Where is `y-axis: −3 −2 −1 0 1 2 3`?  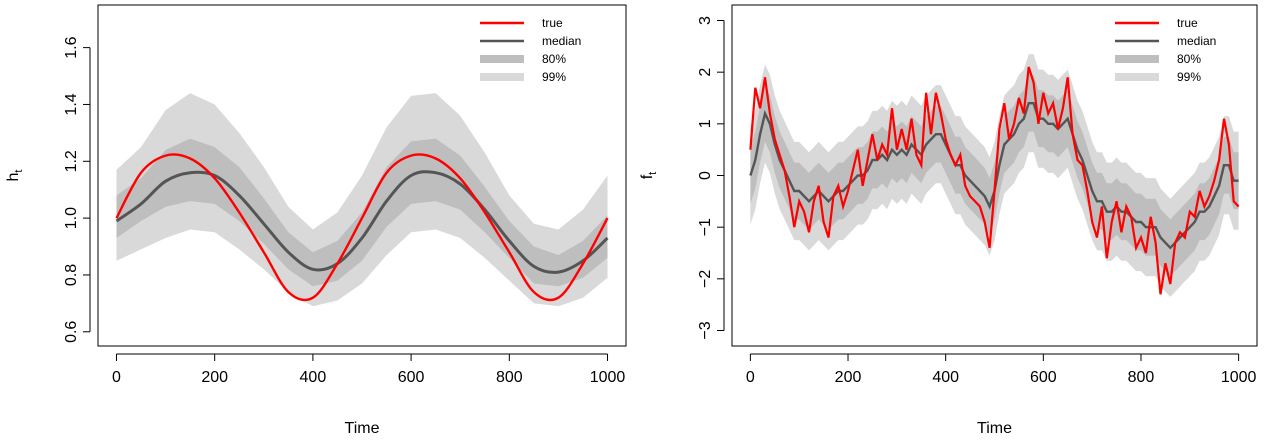
y-axis: −3 −2 −1 0 1 2 3 is located at coordinates (711, 178).